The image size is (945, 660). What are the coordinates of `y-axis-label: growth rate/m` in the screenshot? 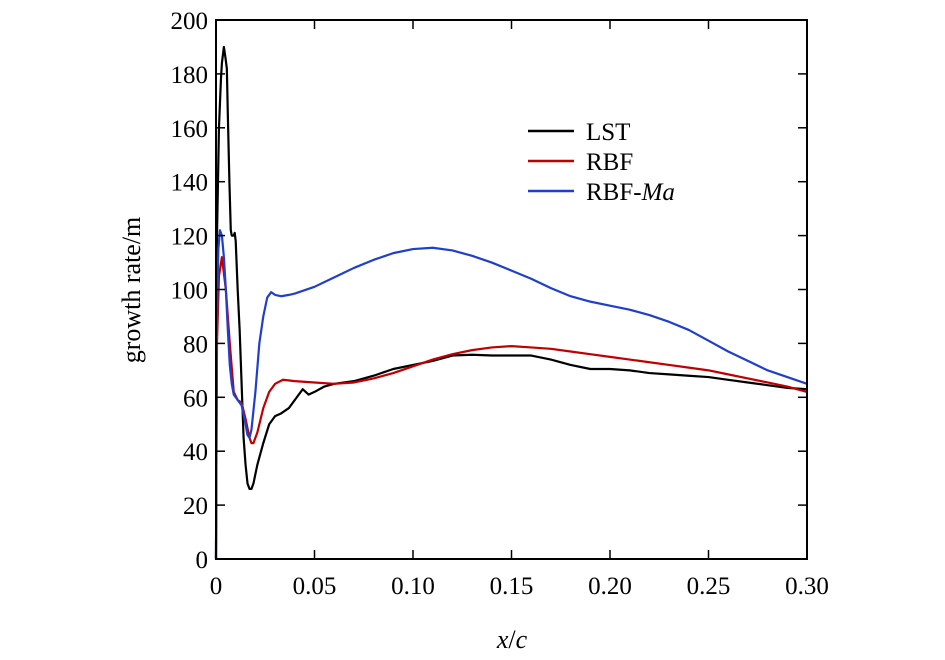 It's located at (131, 290).